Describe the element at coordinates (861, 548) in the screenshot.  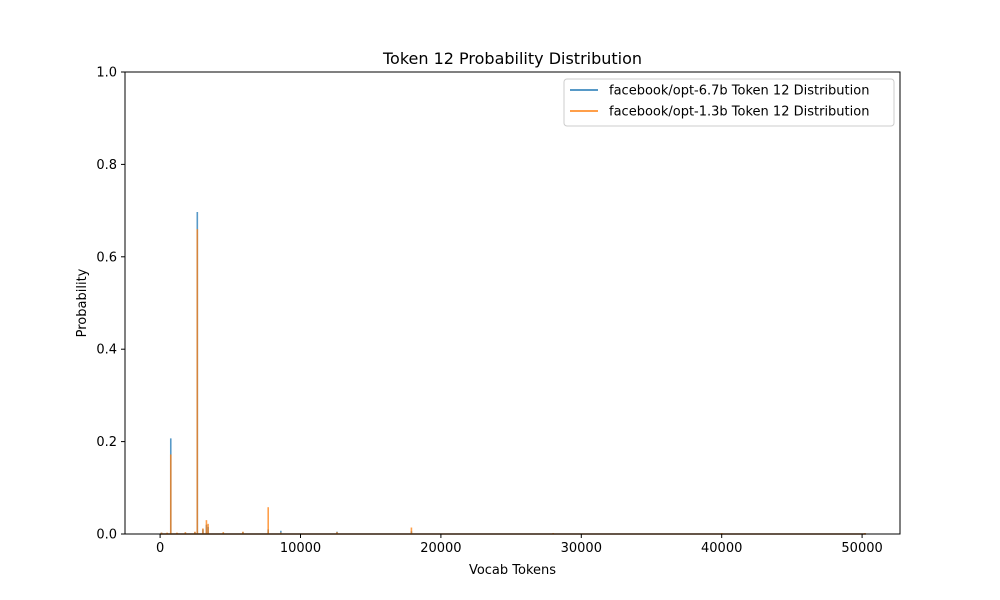
I see `x-tick-label-6: 50000` at that location.